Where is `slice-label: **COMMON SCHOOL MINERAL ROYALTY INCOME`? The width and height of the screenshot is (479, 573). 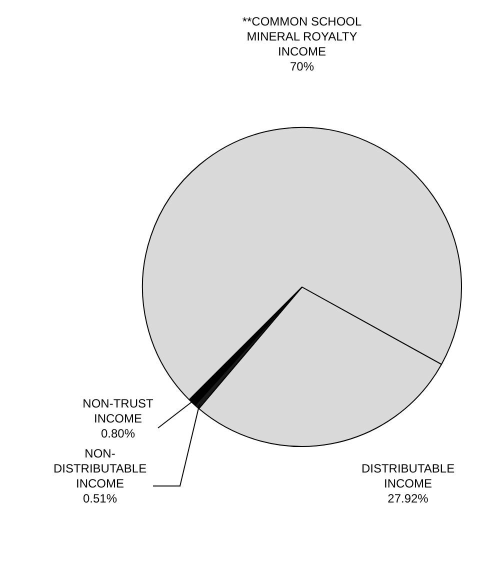 slice-label: **COMMON SCHOOL MINERAL ROYALTY INCOME is located at coordinates (302, 36).